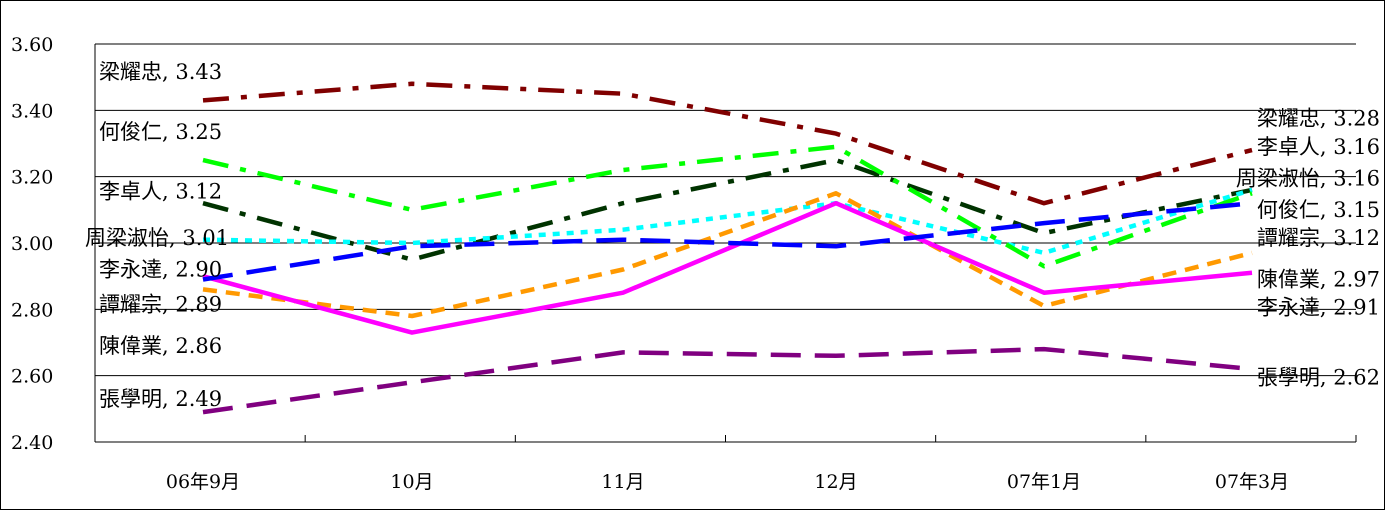  What do you see at coordinates (1318, 279) in the screenshot?
I see `data-label: 陳偉業, 2.97` at bounding box center [1318, 279].